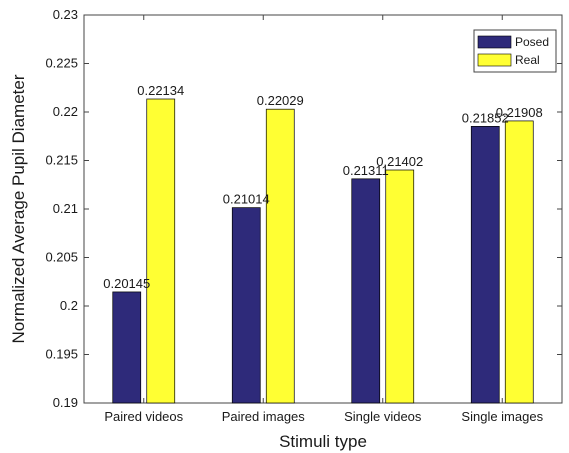 Image resolution: width=569 pixels, height=453 pixels. What do you see at coordinates (280, 100) in the screenshot?
I see `data-label-real: 0.22029` at bounding box center [280, 100].